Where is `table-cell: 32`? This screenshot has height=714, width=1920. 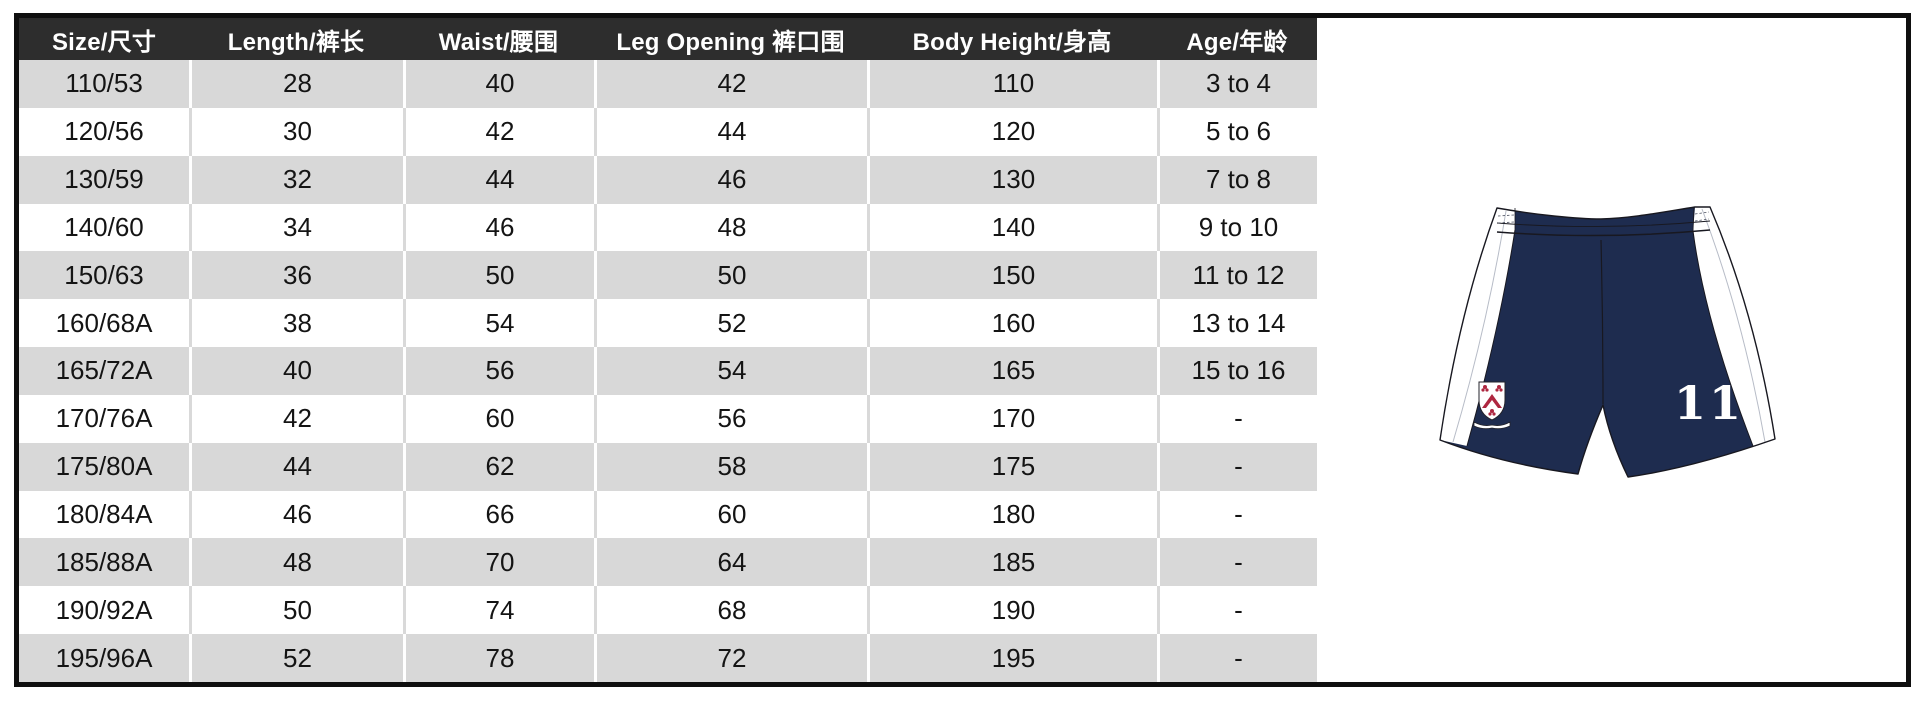 table-cell: 32 is located at coordinates (296, 179).